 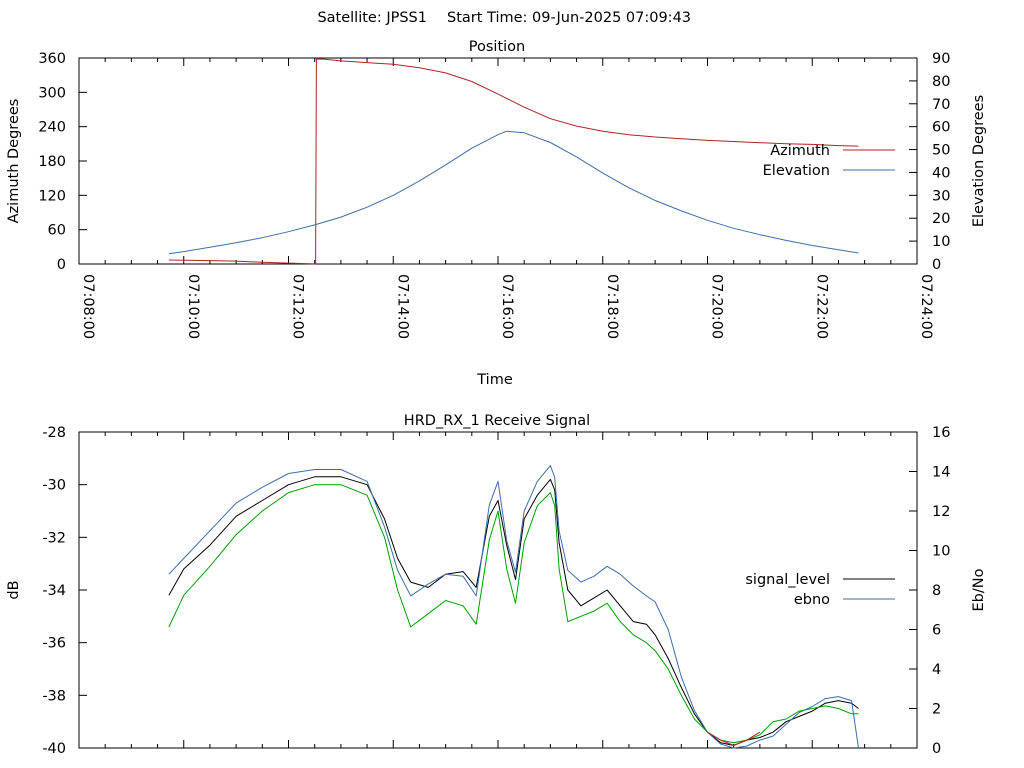 What do you see at coordinates (717, 306) in the screenshot?
I see `x-tick-label: 07:20:00` at bounding box center [717, 306].